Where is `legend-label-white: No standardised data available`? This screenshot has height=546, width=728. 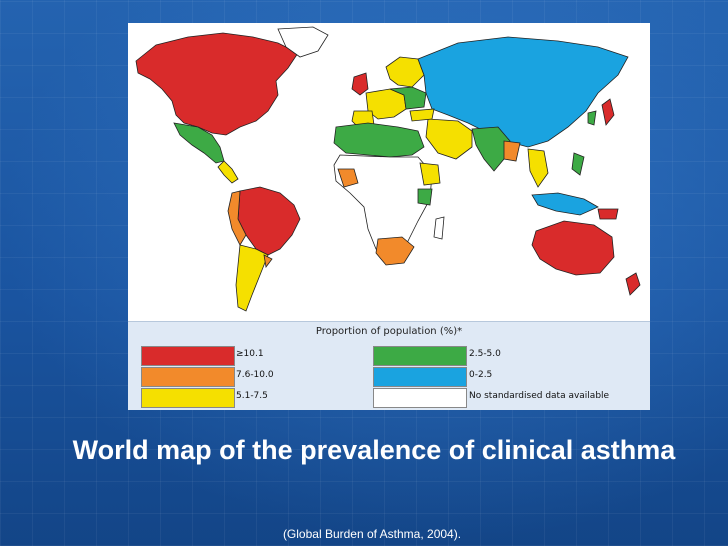
legend-label-white: No standardised data available is located at coordinates (539, 396).